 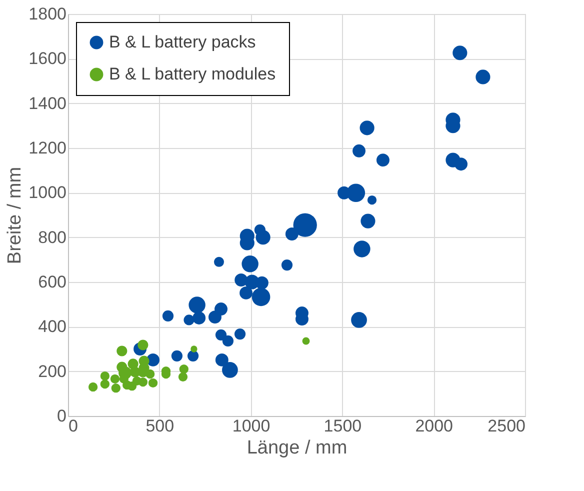 What do you see at coordinates (52, 237) in the screenshot?
I see `y-tick-label: 800` at bounding box center [52, 237].